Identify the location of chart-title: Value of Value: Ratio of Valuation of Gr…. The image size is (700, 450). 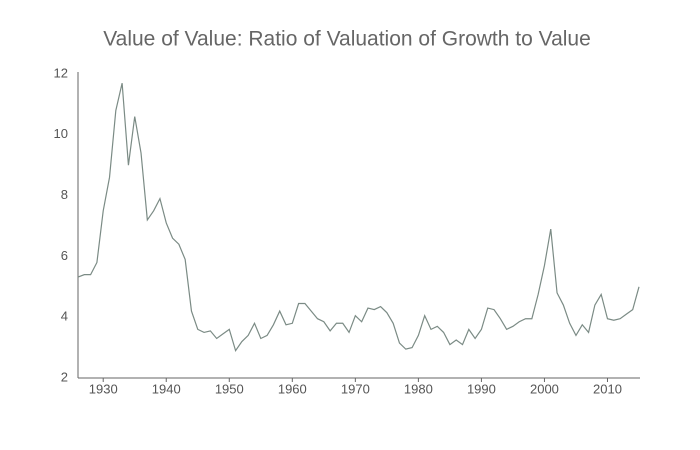
(347, 39).